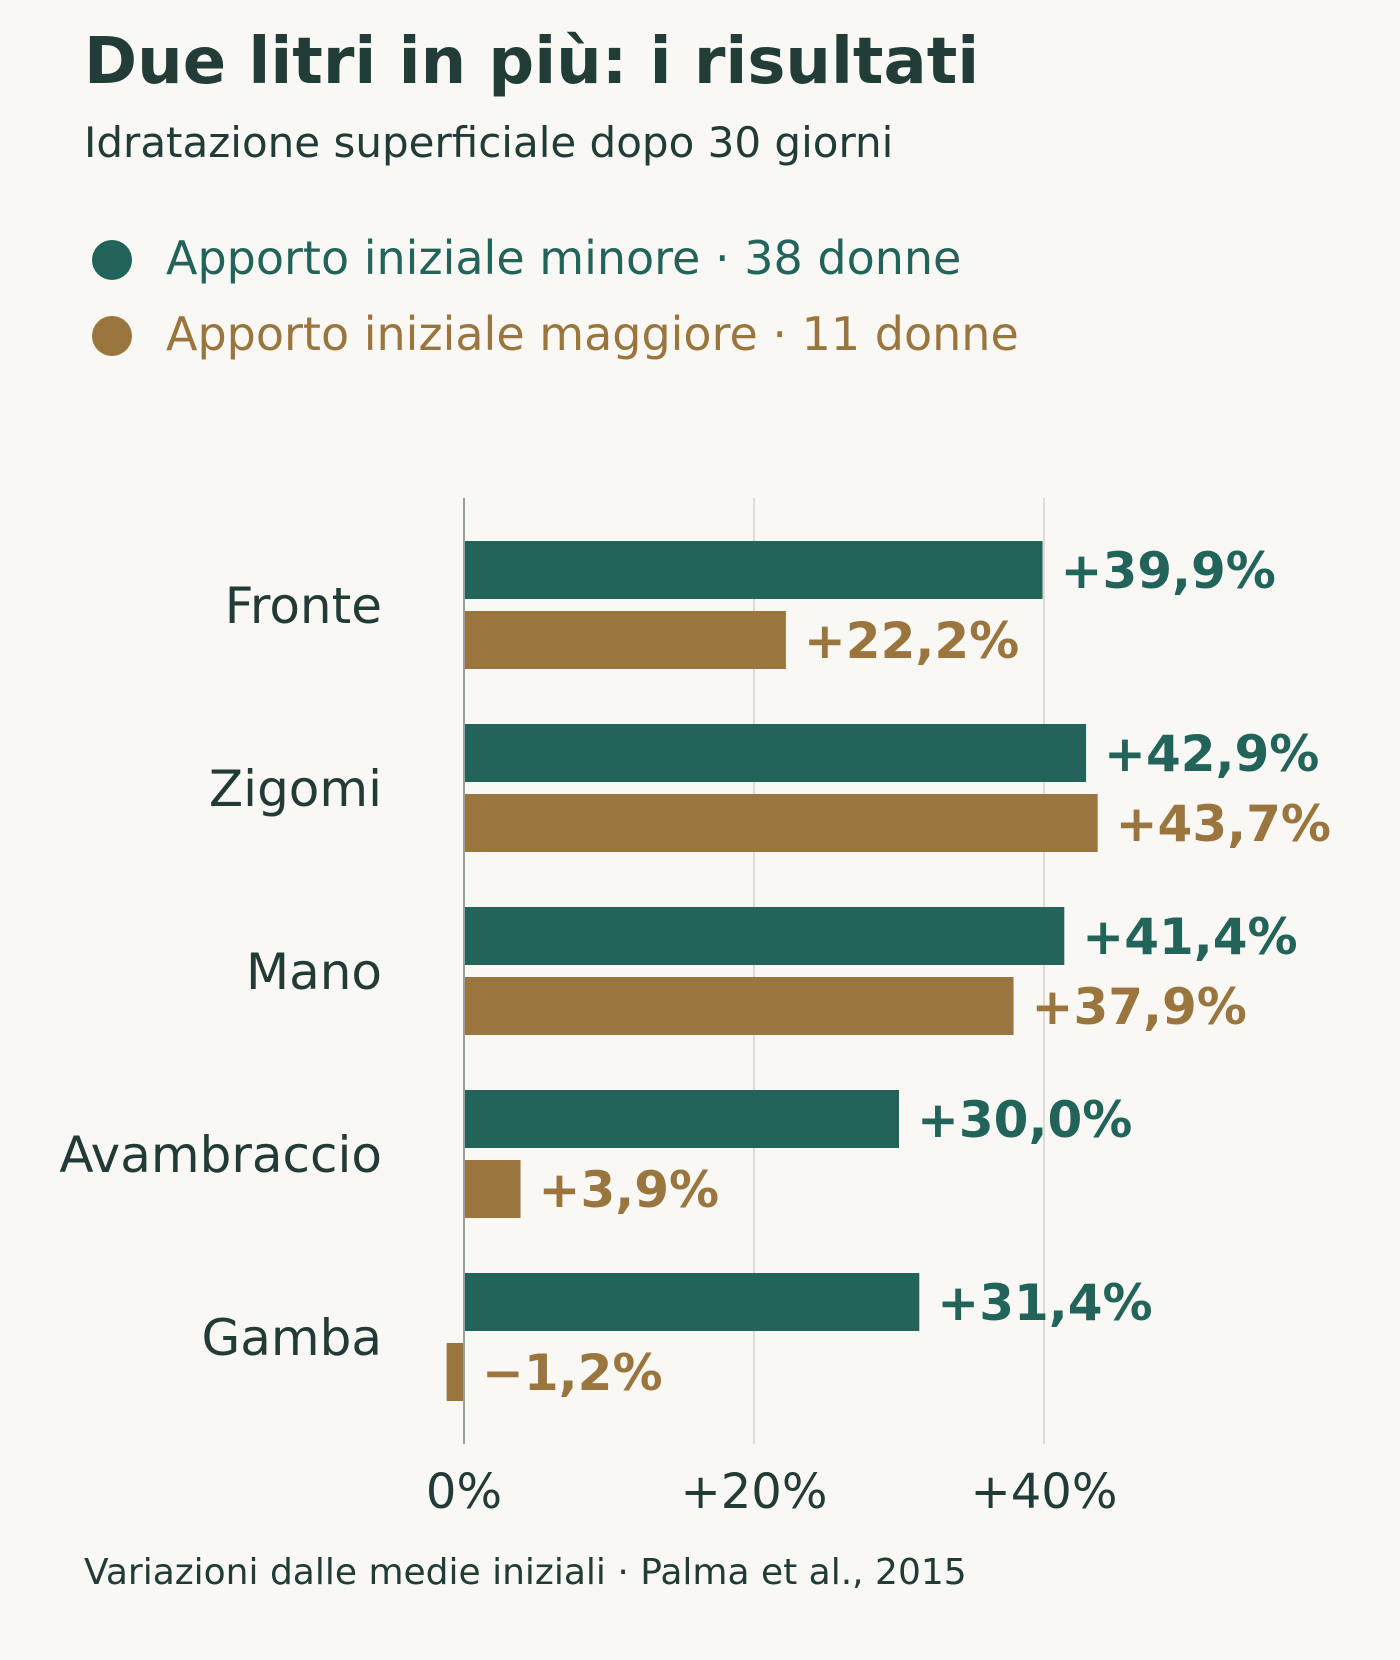 The image size is (1400, 1660). I want to click on bar-gamba-minore, so click(692, 1302).